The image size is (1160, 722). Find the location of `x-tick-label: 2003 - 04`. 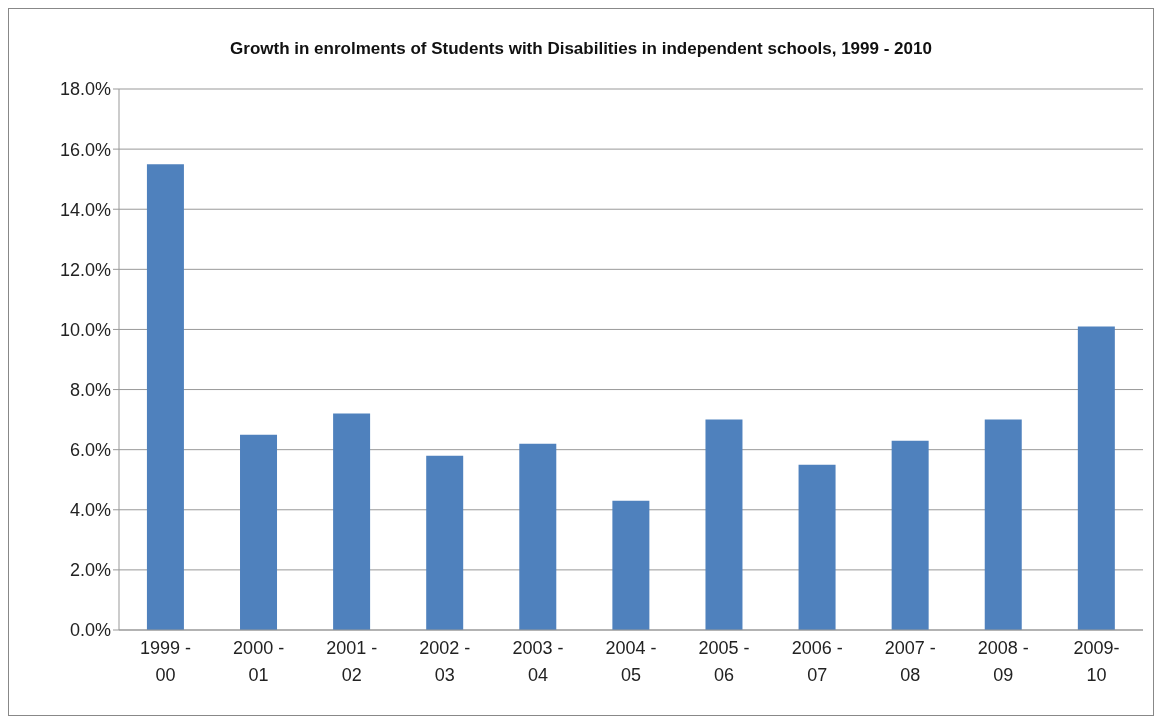

x-tick-label: 2003 - 04 is located at coordinates (538, 661).